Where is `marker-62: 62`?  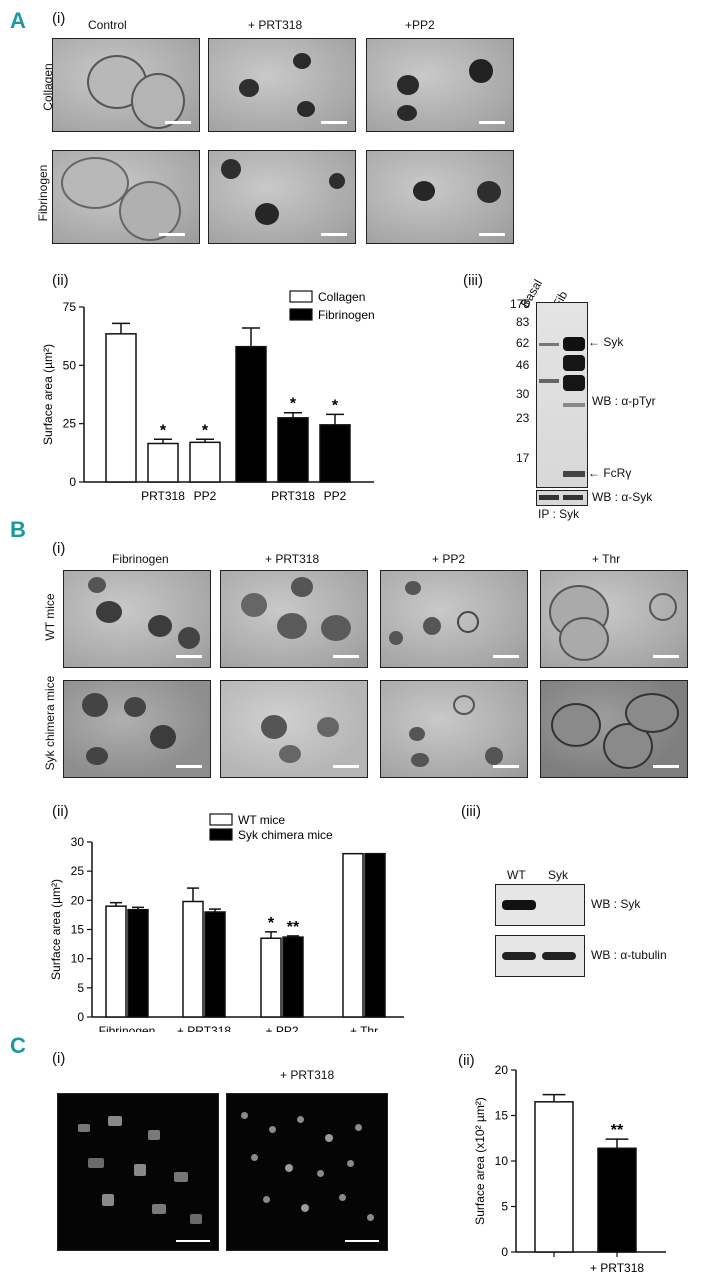 marker-62: 62 is located at coordinates (523, 343).